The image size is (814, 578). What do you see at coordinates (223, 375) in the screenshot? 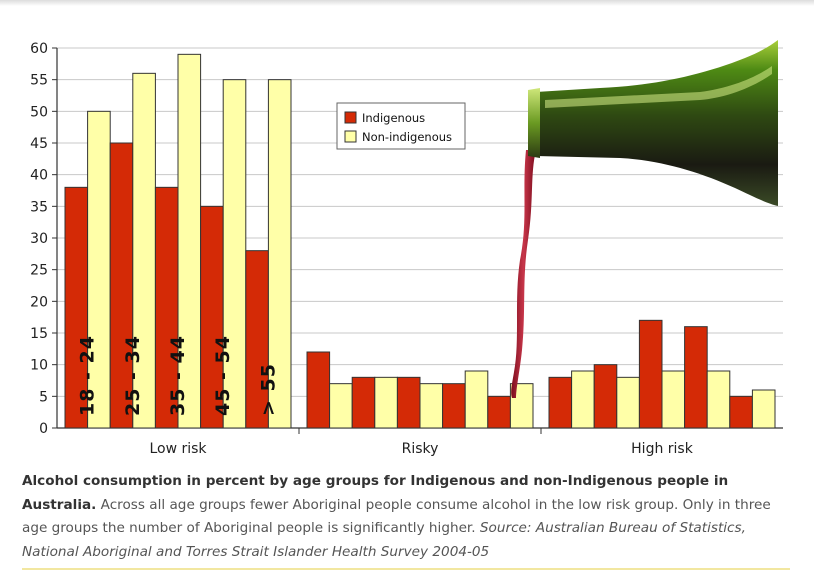
I see `age-group-label: 45 - 54` at bounding box center [223, 375].